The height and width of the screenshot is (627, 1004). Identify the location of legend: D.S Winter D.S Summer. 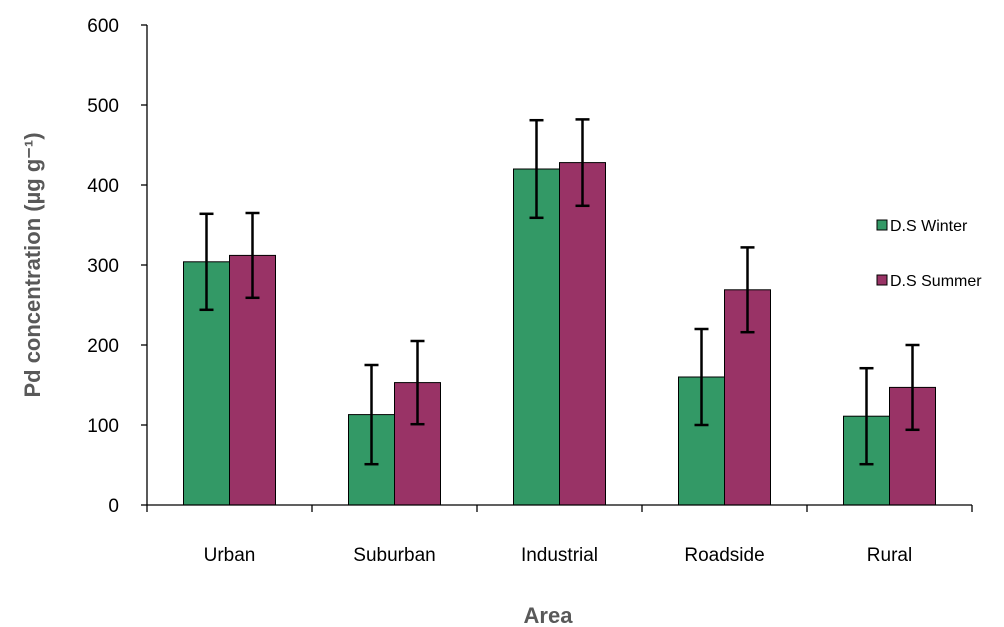
(929, 254).